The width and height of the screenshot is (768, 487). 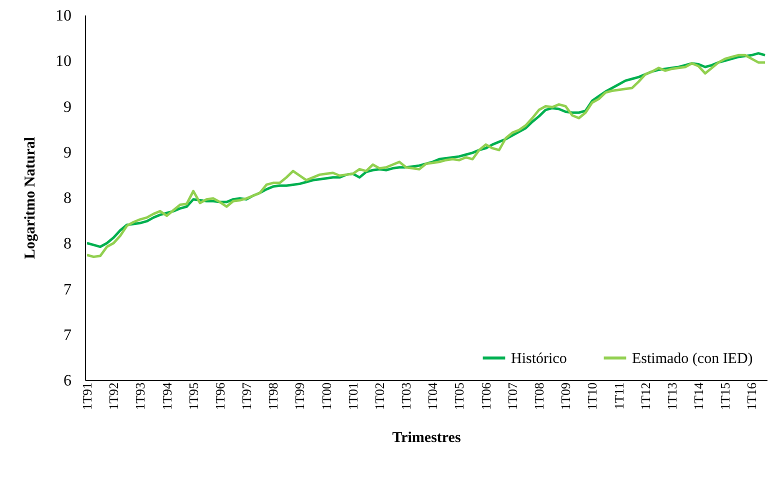 What do you see at coordinates (220, 396) in the screenshot?
I see `x-tick-label: 1T96` at bounding box center [220, 396].